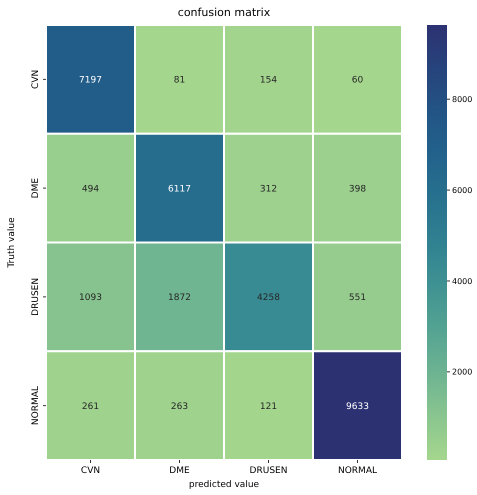  What do you see at coordinates (268, 298) in the screenshot?
I see `data-label: 4258` at bounding box center [268, 298].